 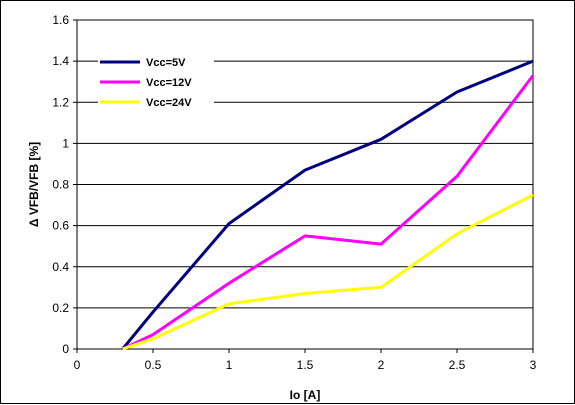 I want to click on y-tick-label: 1.4, so click(x=60, y=61).